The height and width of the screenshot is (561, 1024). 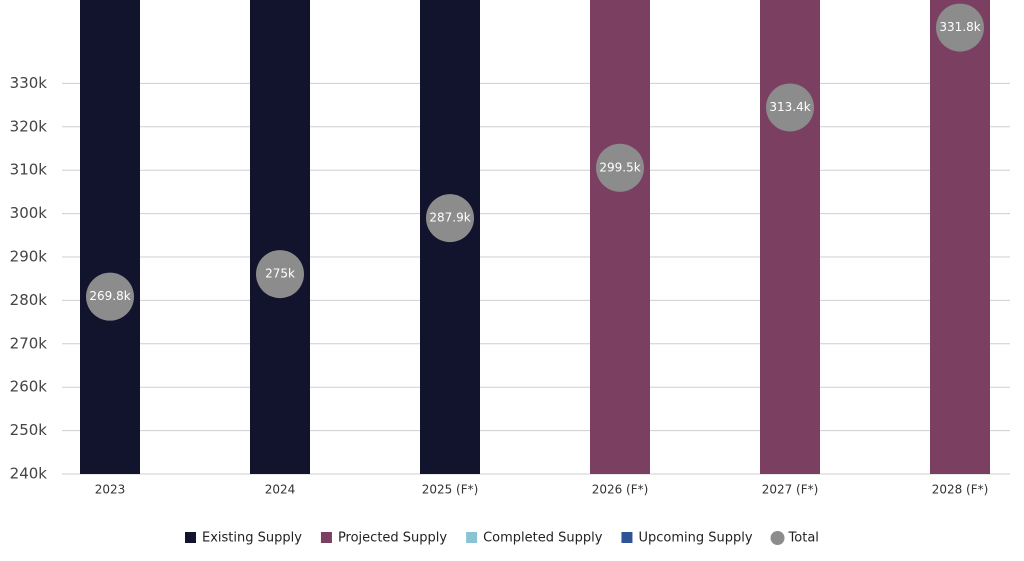 I want to click on legend-label: Total, so click(x=803, y=538).